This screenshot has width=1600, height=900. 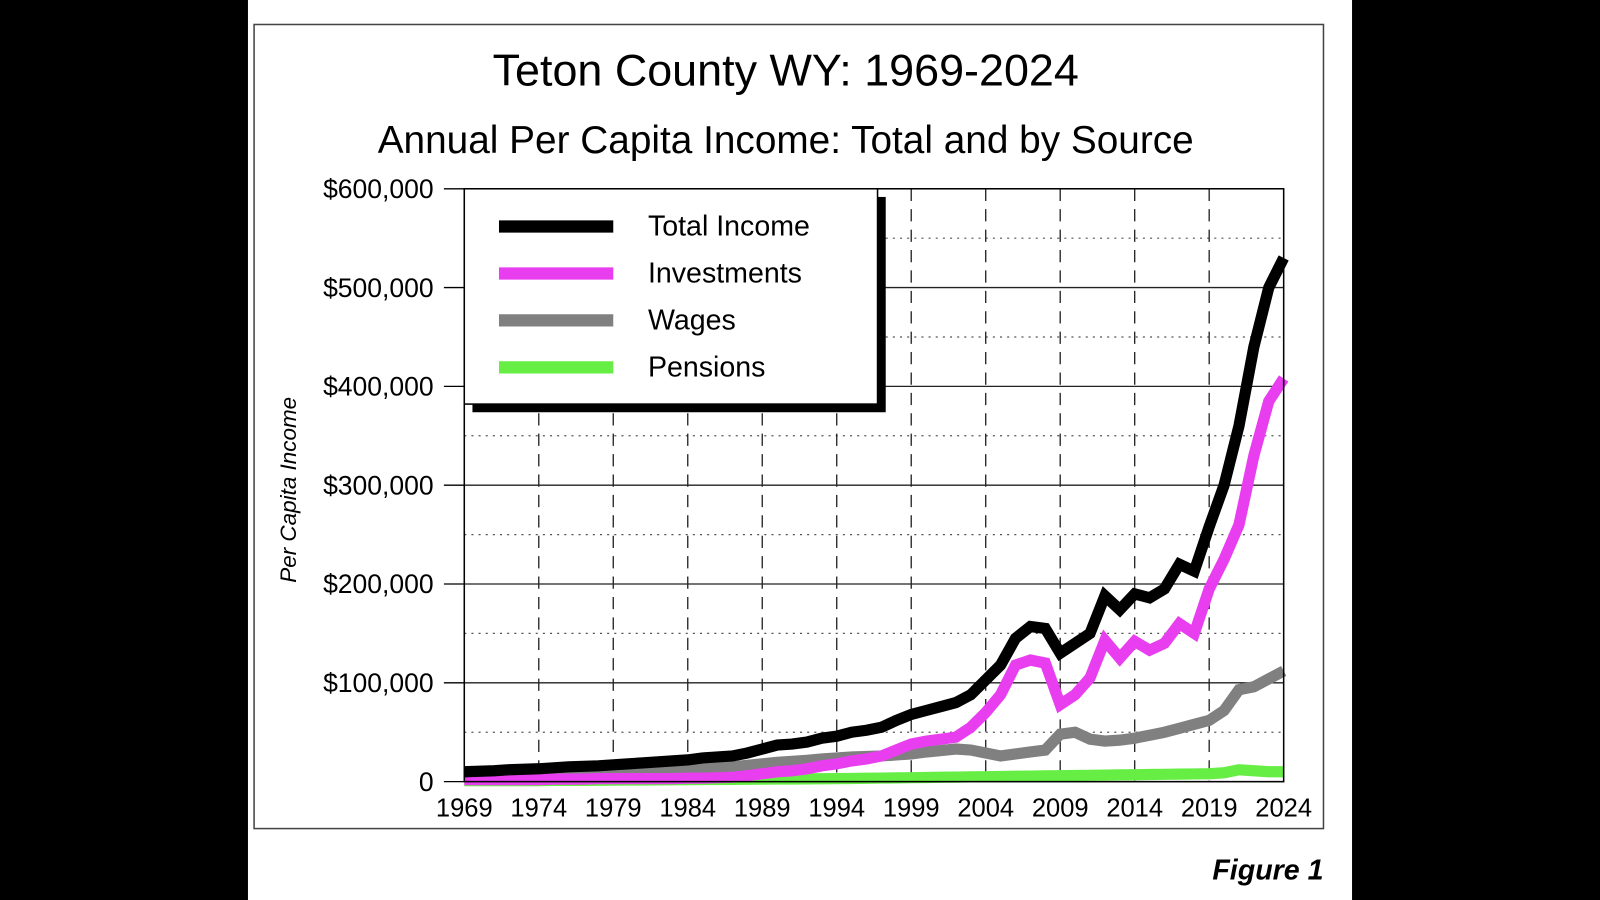 I want to click on legend: Total Income Investments Wages Pensions, so click(x=674, y=300).